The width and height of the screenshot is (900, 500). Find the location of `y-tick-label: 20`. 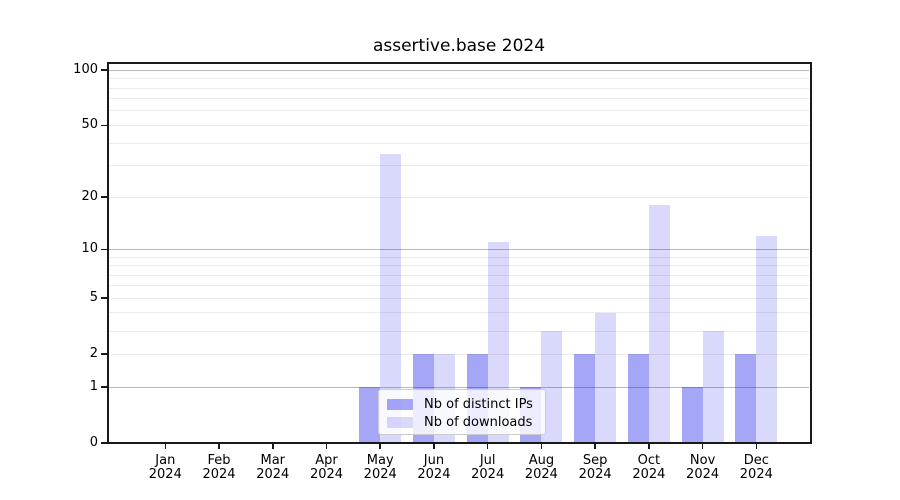

y-tick-label: 20 is located at coordinates (89, 197).